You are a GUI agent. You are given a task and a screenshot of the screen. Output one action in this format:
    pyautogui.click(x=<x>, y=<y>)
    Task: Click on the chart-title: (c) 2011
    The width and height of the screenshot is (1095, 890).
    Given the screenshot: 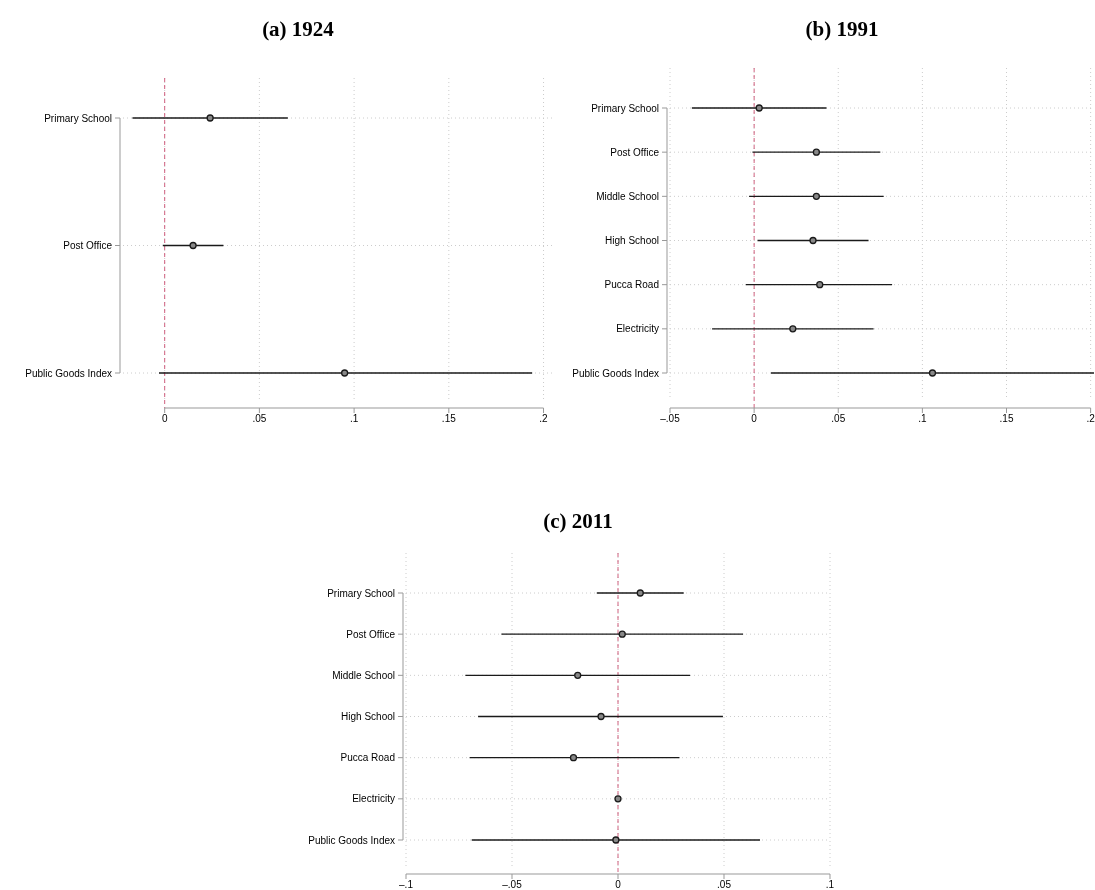 What is the action you would take?
    pyautogui.click(x=578, y=521)
    